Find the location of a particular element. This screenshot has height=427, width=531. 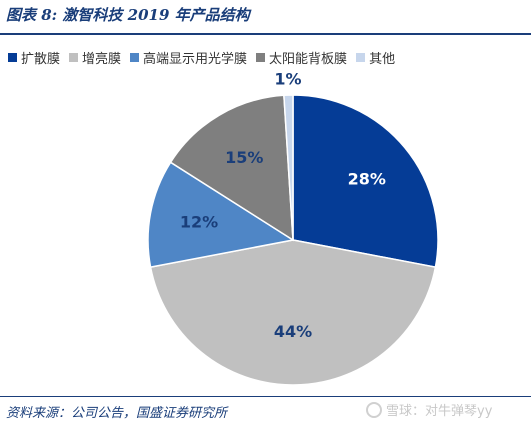

legend-label: 其他 is located at coordinates (382, 59).